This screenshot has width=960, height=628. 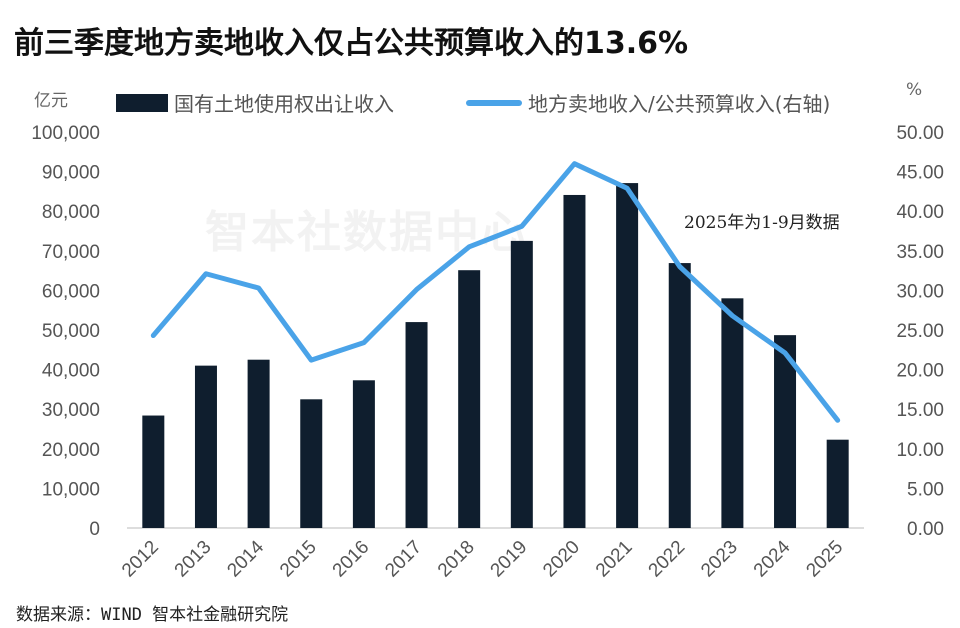 What do you see at coordinates (494, 102) in the screenshot?
I see `legend-line-swatch` at bounding box center [494, 102].